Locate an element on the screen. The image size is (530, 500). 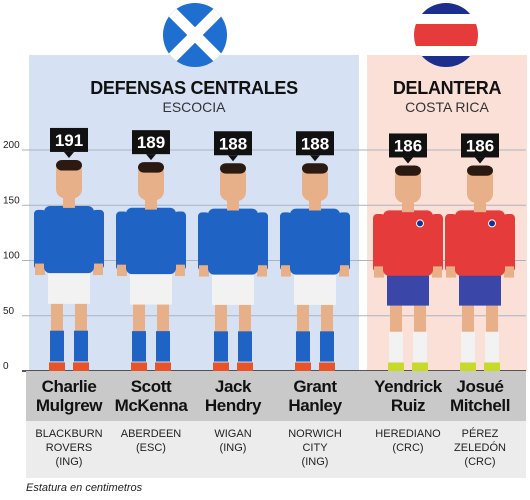
costa-rica-flag-icon is located at coordinates (446, 35).